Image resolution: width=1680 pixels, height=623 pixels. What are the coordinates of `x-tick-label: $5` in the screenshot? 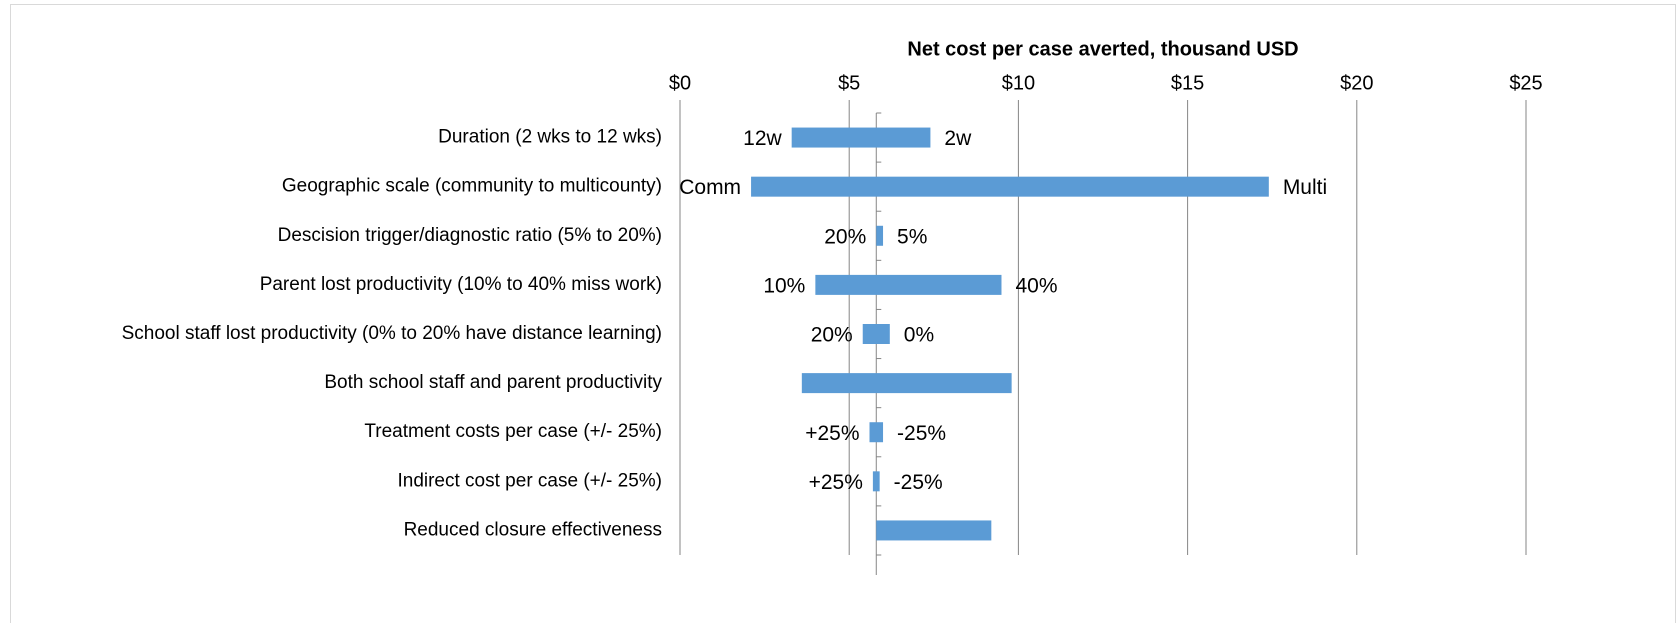 It's located at (849, 83).